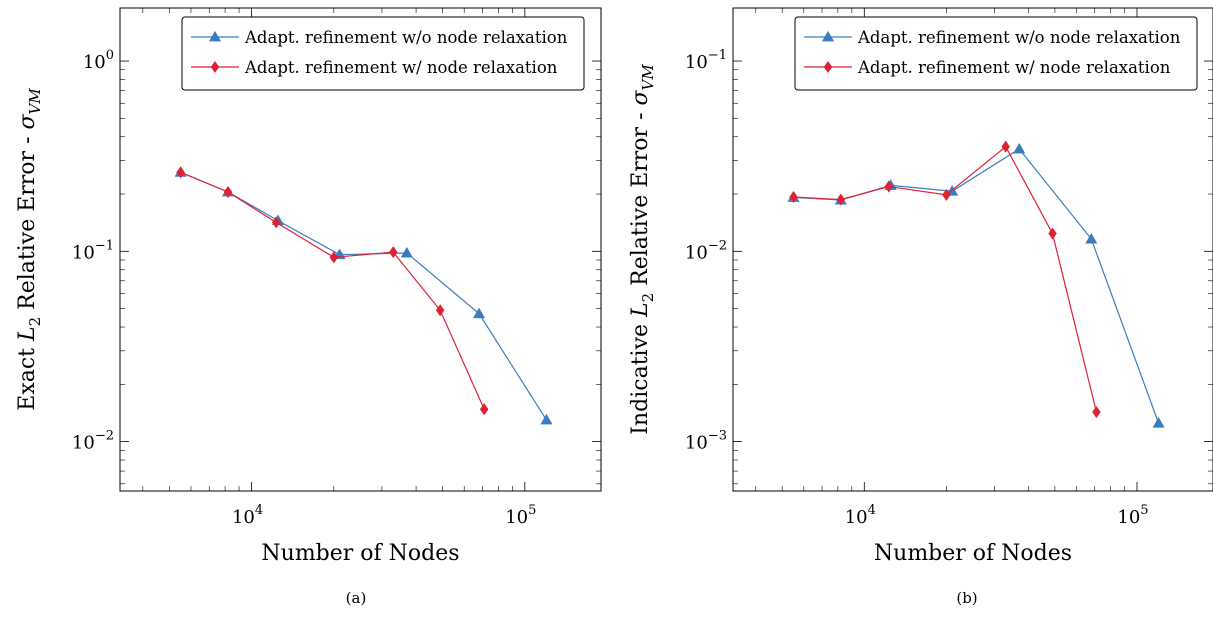 This screenshot has height=619, width=1213. Describe the element at coordinates (640, 376) in the screenshot. I see `y-label-text: Indicative` at that location.